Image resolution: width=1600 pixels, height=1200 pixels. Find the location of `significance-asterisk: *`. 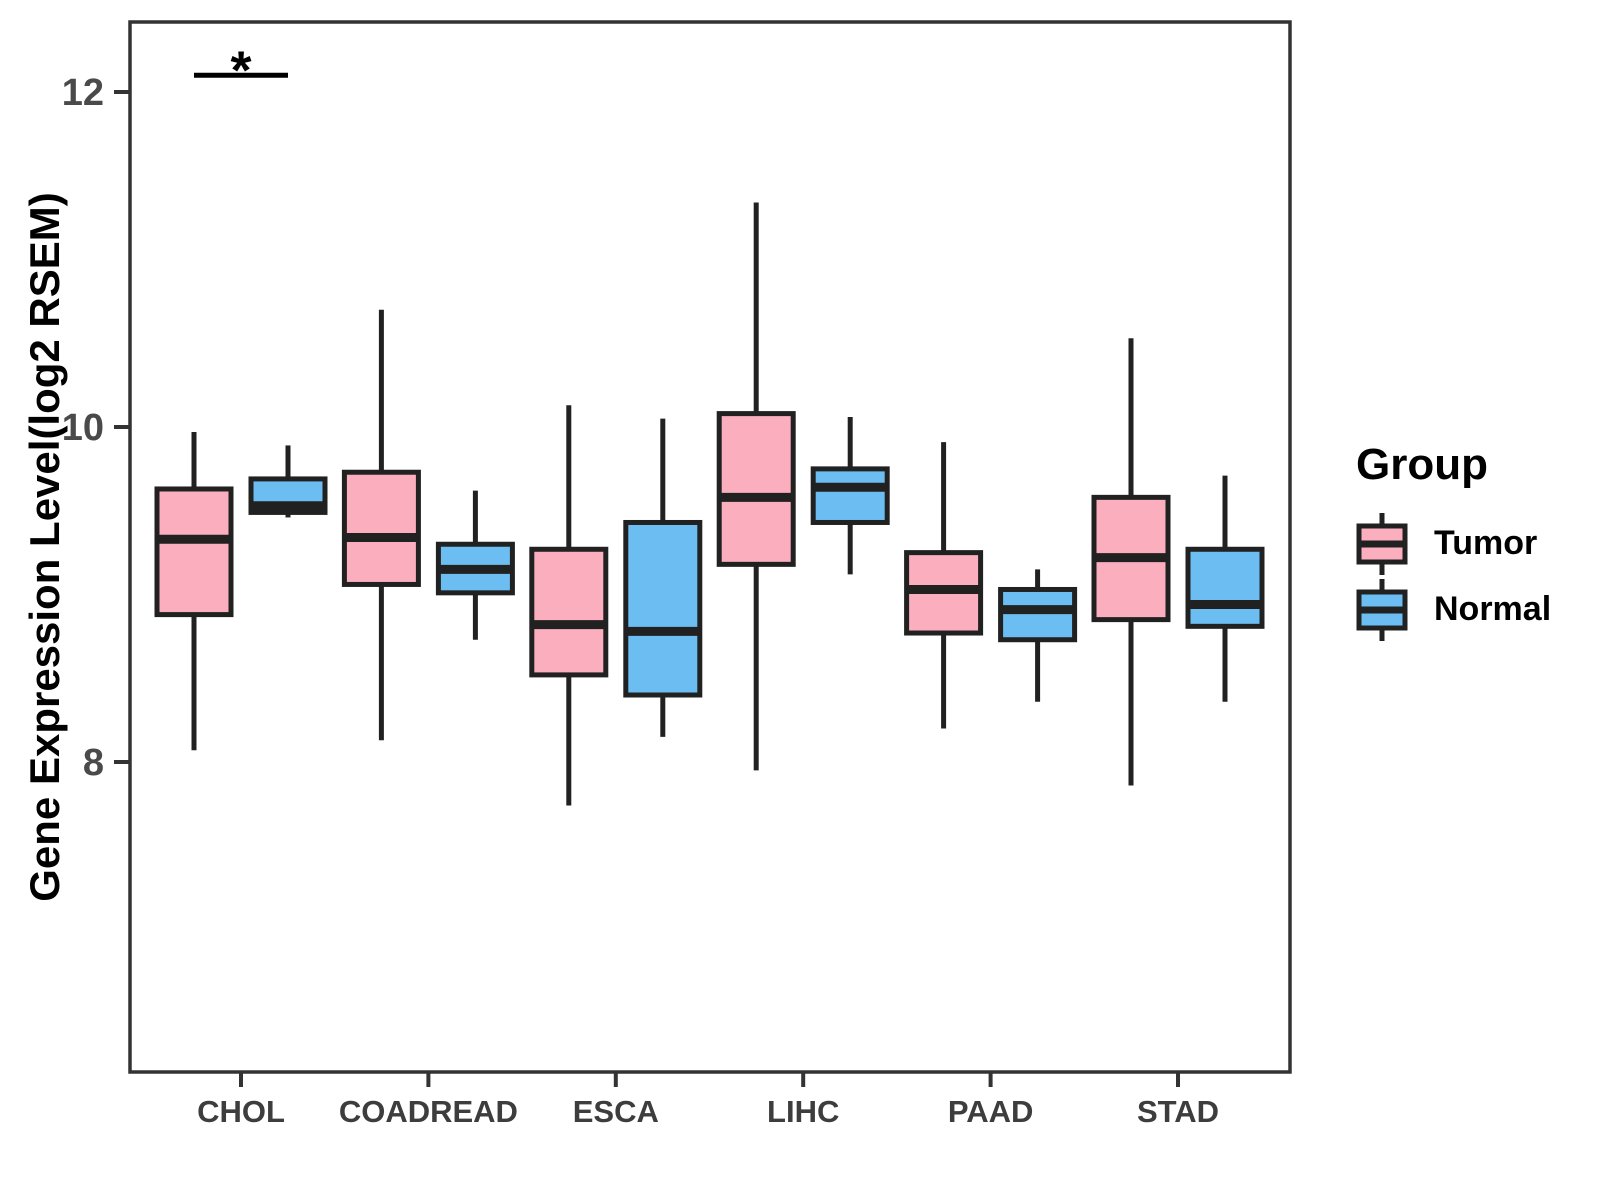

significance-asterisk: * is located at coordinates (240, 70).